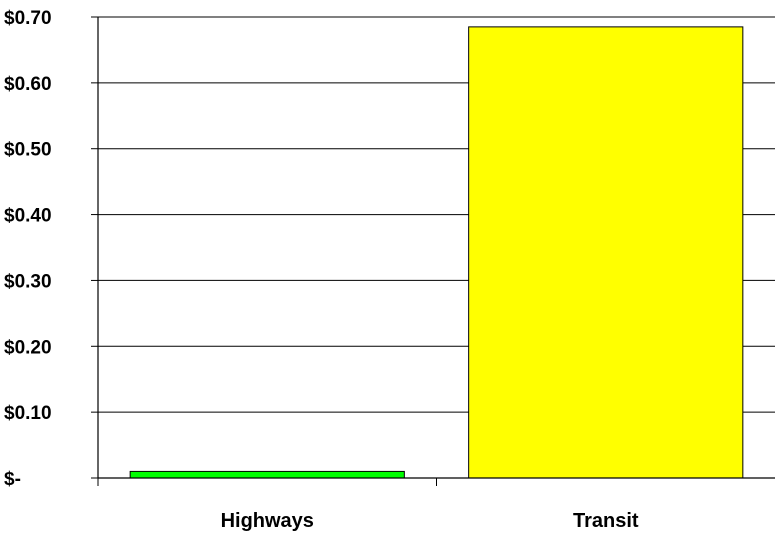 This screenshot has height=536, width=775. Describe the element at coordinates (267, 474) in the screenshot. I see `bar-highways` at that location.